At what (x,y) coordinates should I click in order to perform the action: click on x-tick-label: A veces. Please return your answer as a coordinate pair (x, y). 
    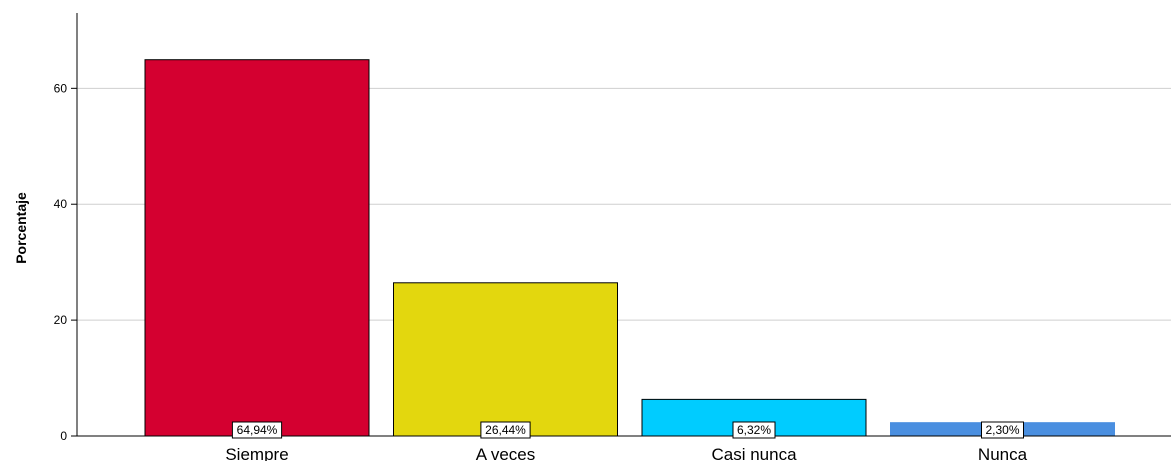
    Looking at the image, I should click on (506, 453).